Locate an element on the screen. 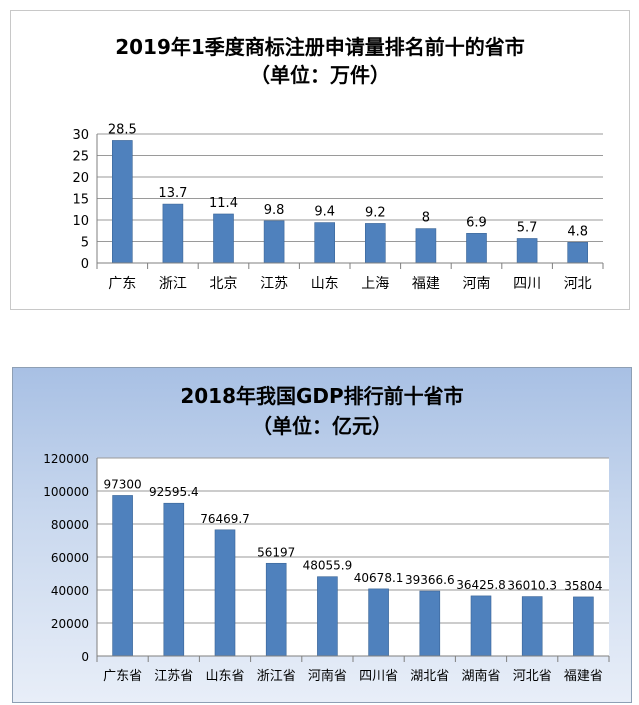 Image resolution: width=639 pixels, height=705 pixels. chart-subtitle: （单位：万件） is located at coordinates (320, 75).